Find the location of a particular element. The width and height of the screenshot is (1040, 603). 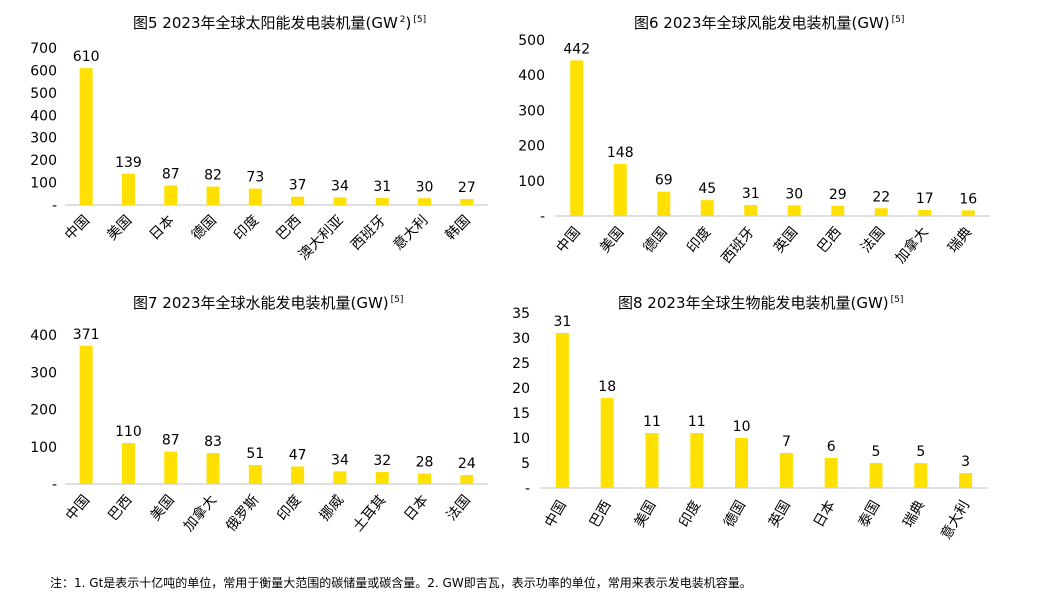

x-tick-label: 加拿大 is located at coordinates (912, 245).